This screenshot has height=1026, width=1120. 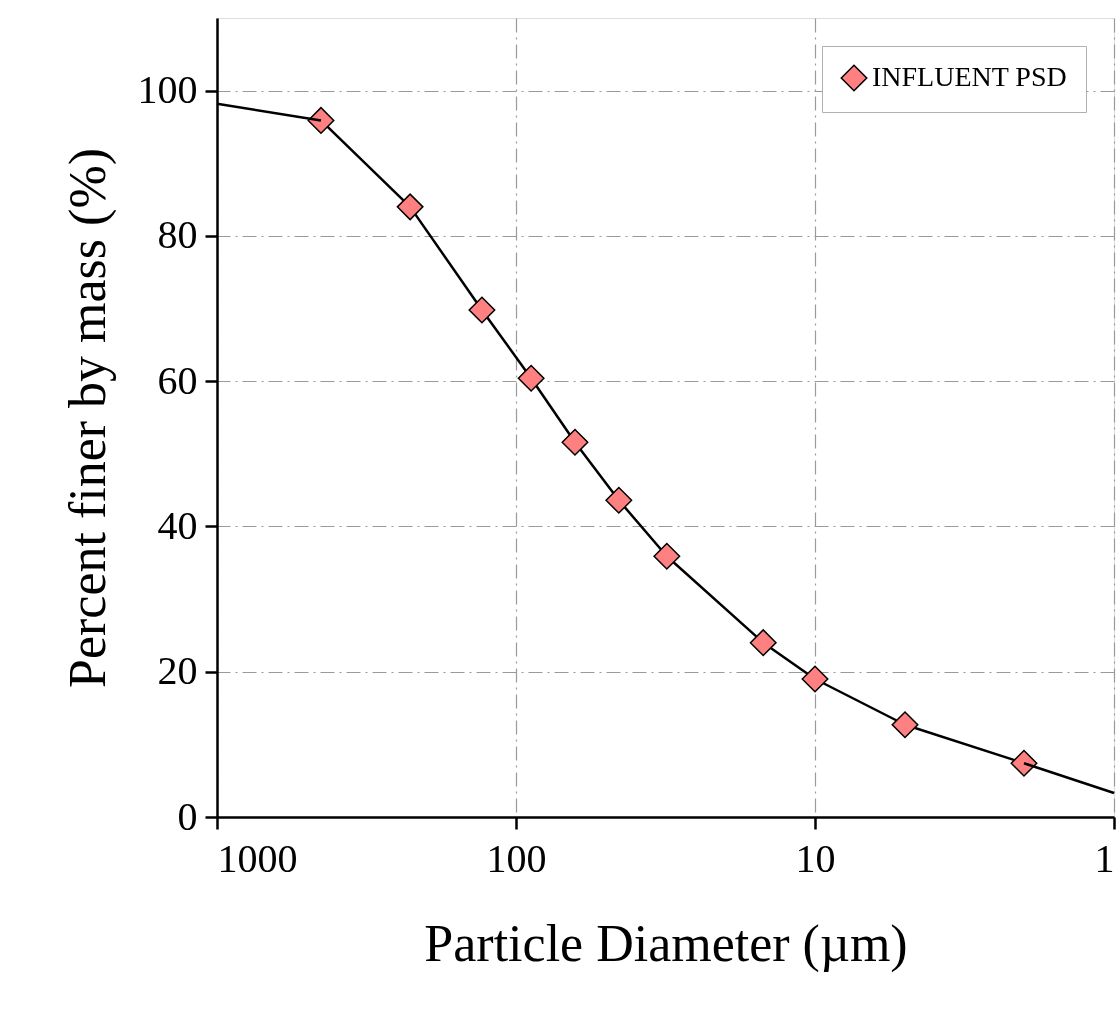 What do you see at coordinates (187, 816) in the screenshot?
I see `y-tick-label: 0` at bounding box center [187, 816].